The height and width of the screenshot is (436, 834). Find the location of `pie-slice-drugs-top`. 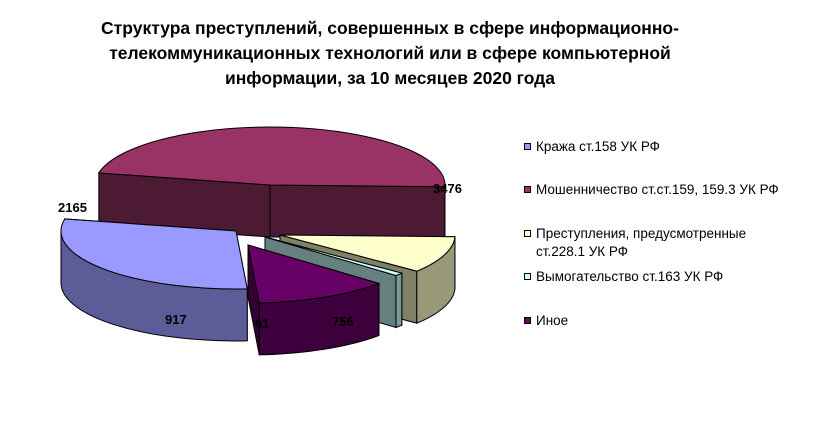

pie-slice-drugs-top is located at coordinates (367, 253).